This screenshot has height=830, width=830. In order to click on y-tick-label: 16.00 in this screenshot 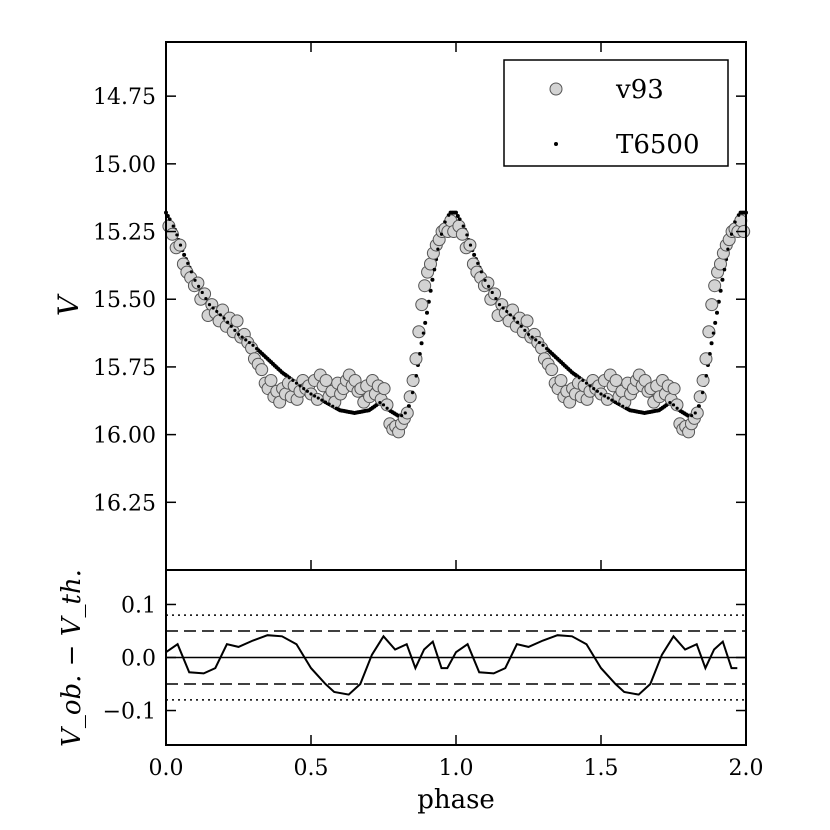, I will do `click(124, 436)`.